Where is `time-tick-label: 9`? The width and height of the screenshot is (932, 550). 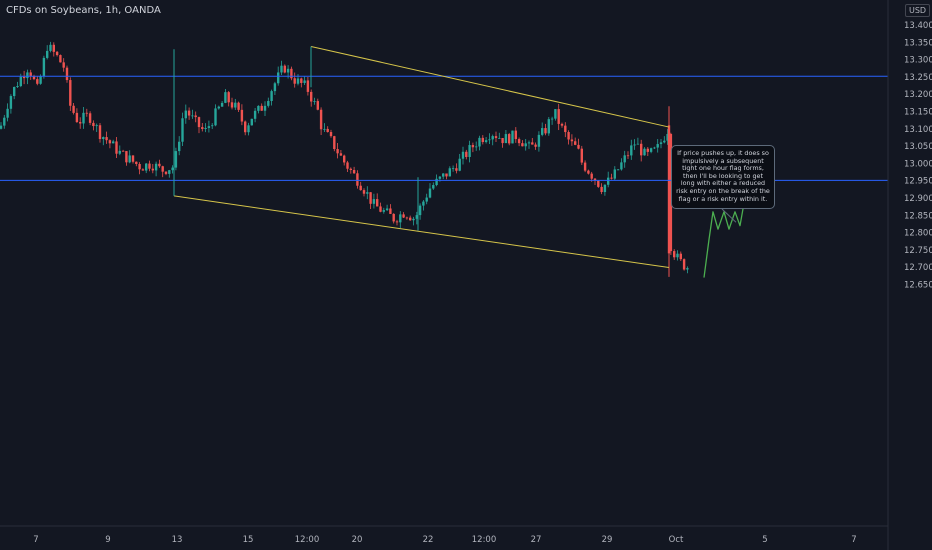 time-tick-label: 9 is located at coordinates (107, 540).